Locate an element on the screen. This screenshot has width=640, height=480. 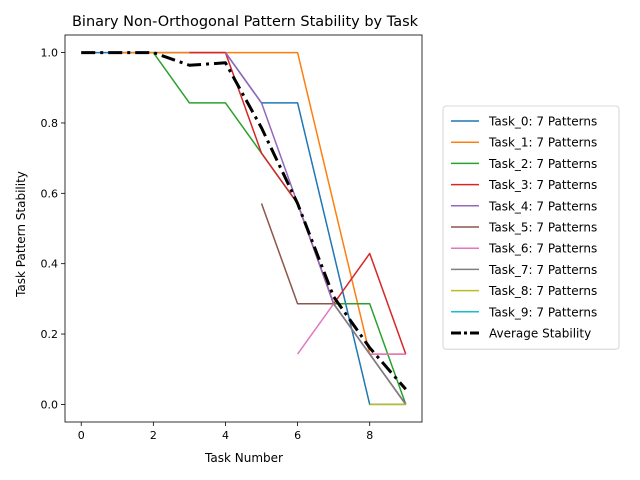
x-axis-ticks: 0 2 4 6 8 is located at coordinates (225, 432).